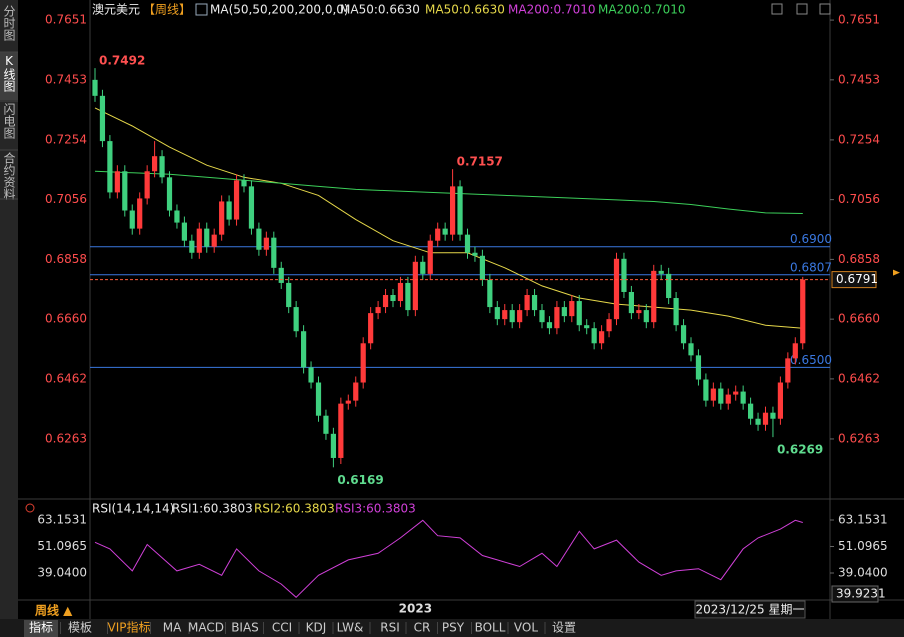  I want to click on toolbar-tab: 设置, so click(564, 628).